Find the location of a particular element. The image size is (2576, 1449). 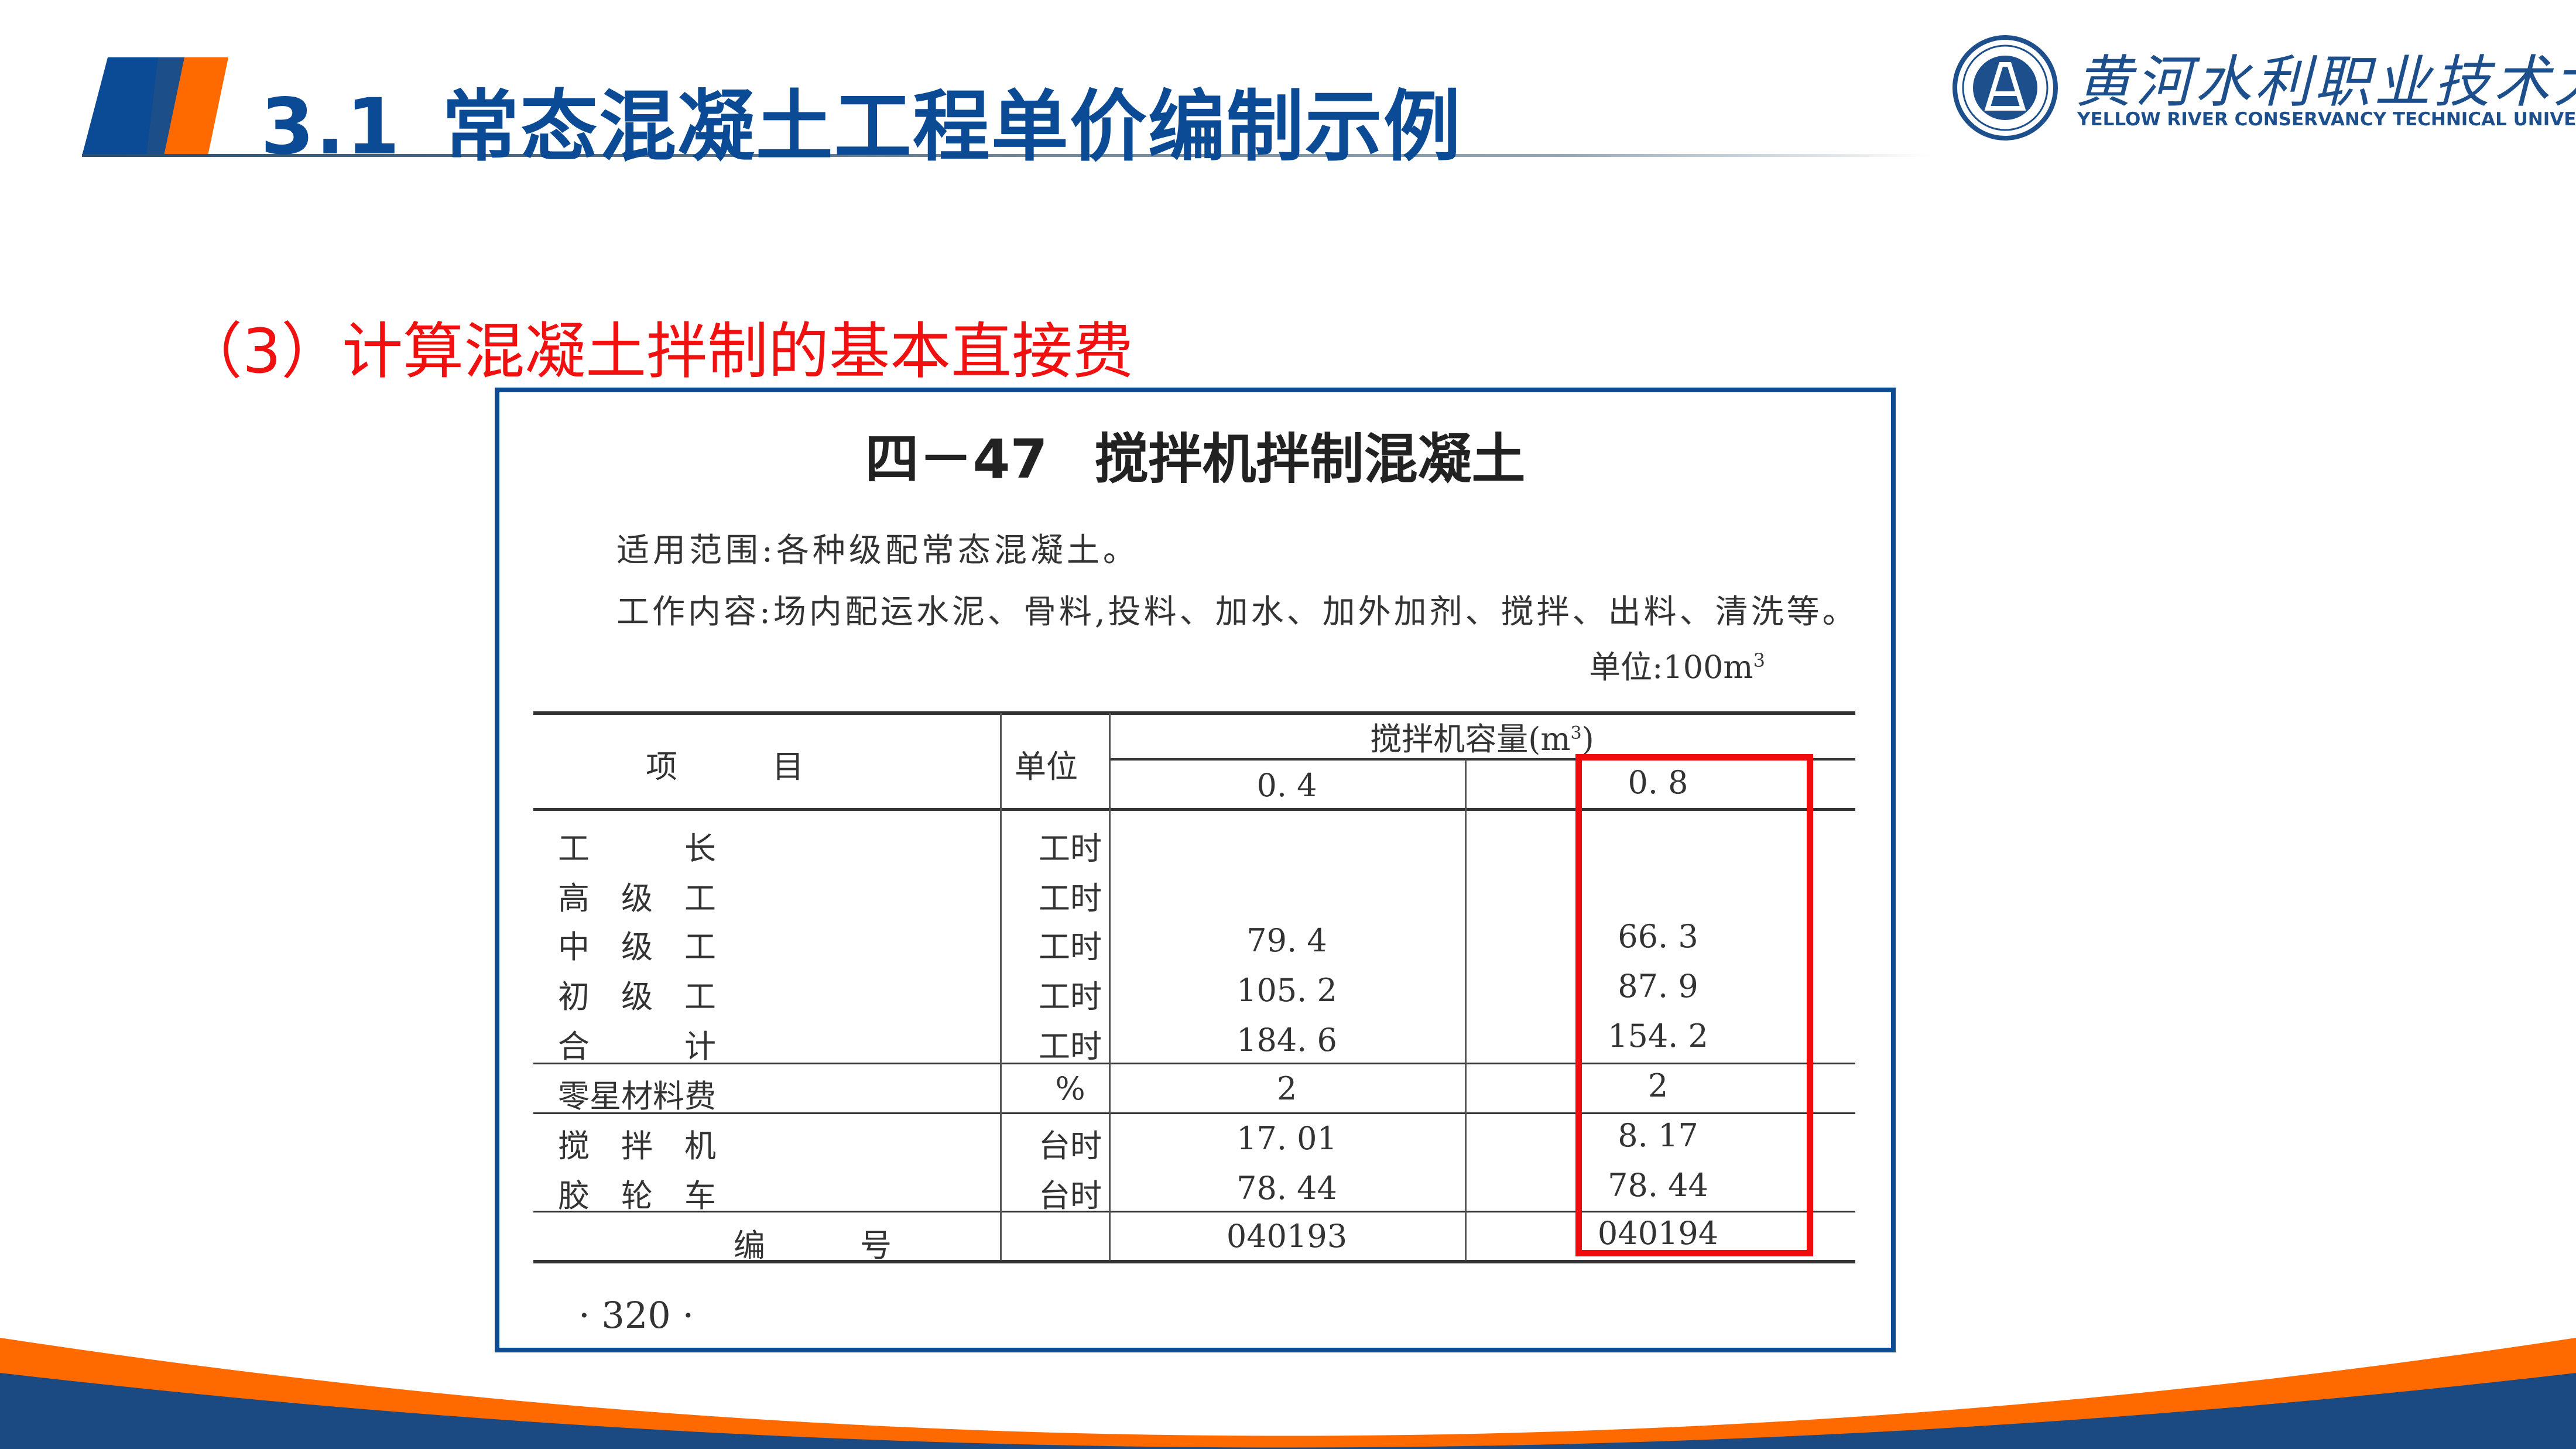

header-block-orange is located at coordinates (196, 106).